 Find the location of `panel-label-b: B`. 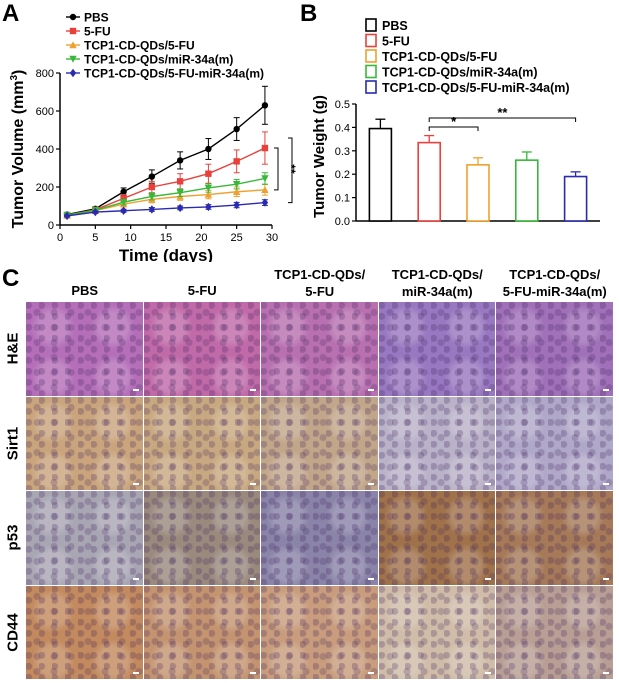

panel-label-b: B is located at coordinates (309, 13).